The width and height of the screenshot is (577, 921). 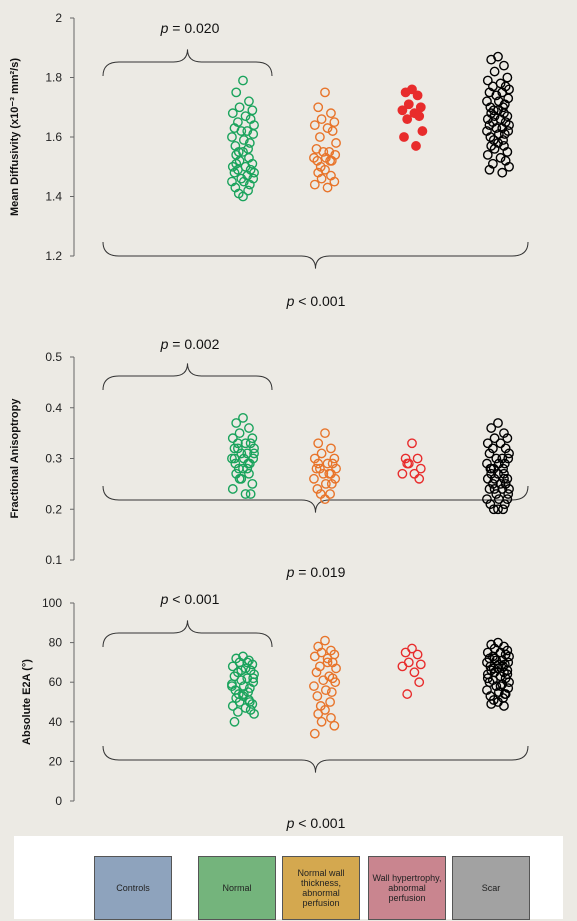 What do you see at coordinates (53, 459) in the screenshot?
I see `y-tick-label: 0.3` at bounding box center [53, 459].